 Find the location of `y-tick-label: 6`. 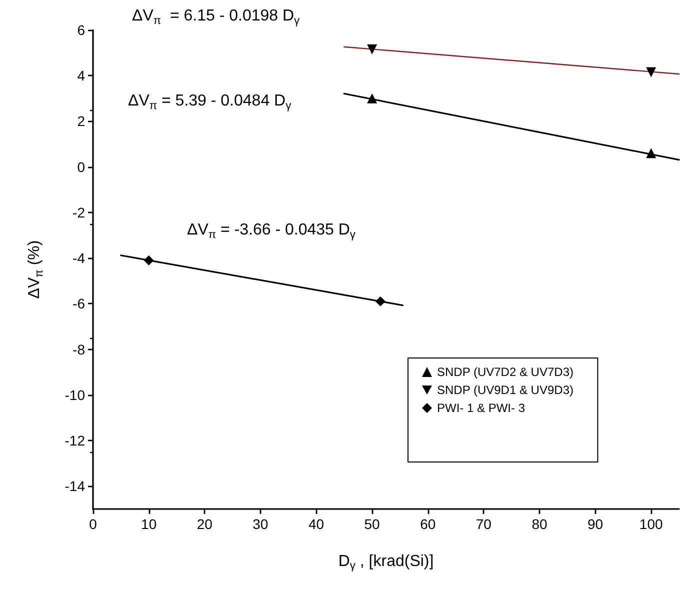

y-tick-label: 6 is located at coordinates (81, 30).